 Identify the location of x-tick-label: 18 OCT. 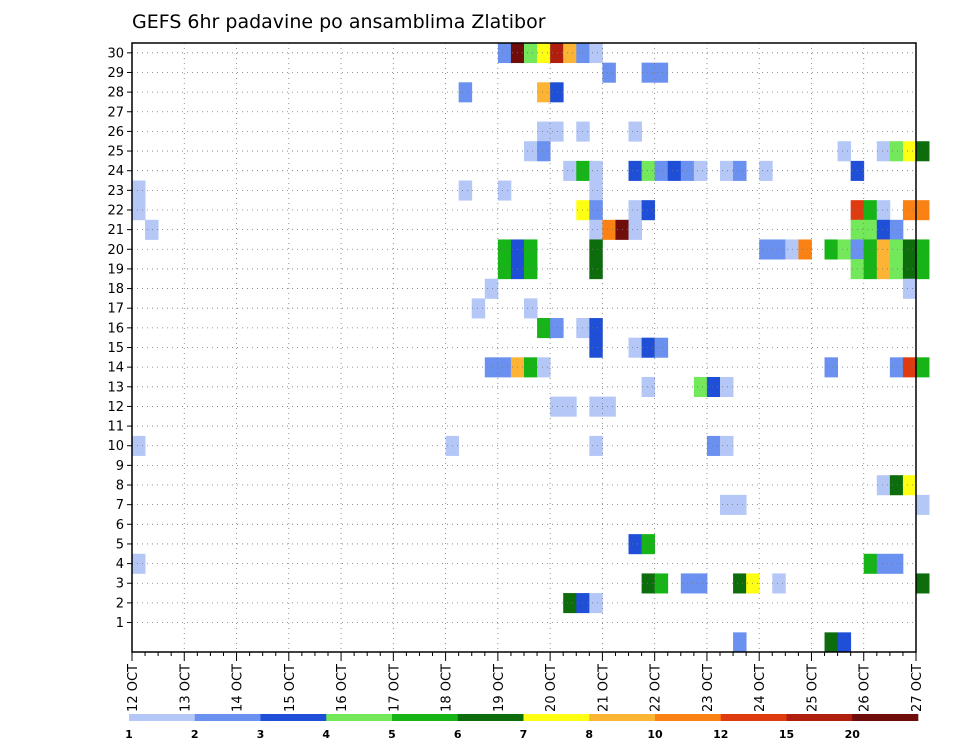
(447, 688).